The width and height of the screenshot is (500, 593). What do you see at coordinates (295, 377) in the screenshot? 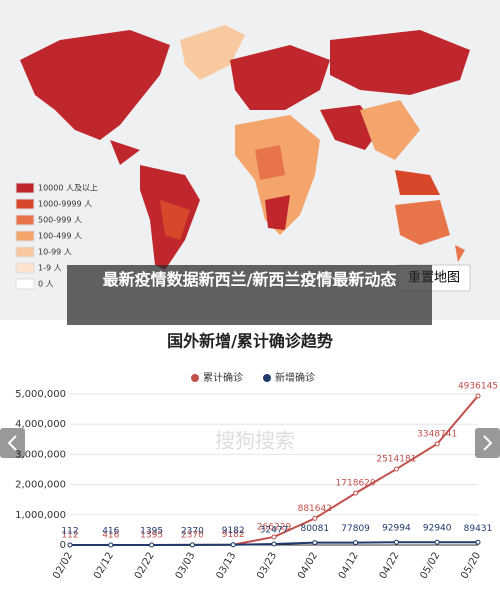
I see `legend-label: 新增确诊` at bounding box center [295, 377].